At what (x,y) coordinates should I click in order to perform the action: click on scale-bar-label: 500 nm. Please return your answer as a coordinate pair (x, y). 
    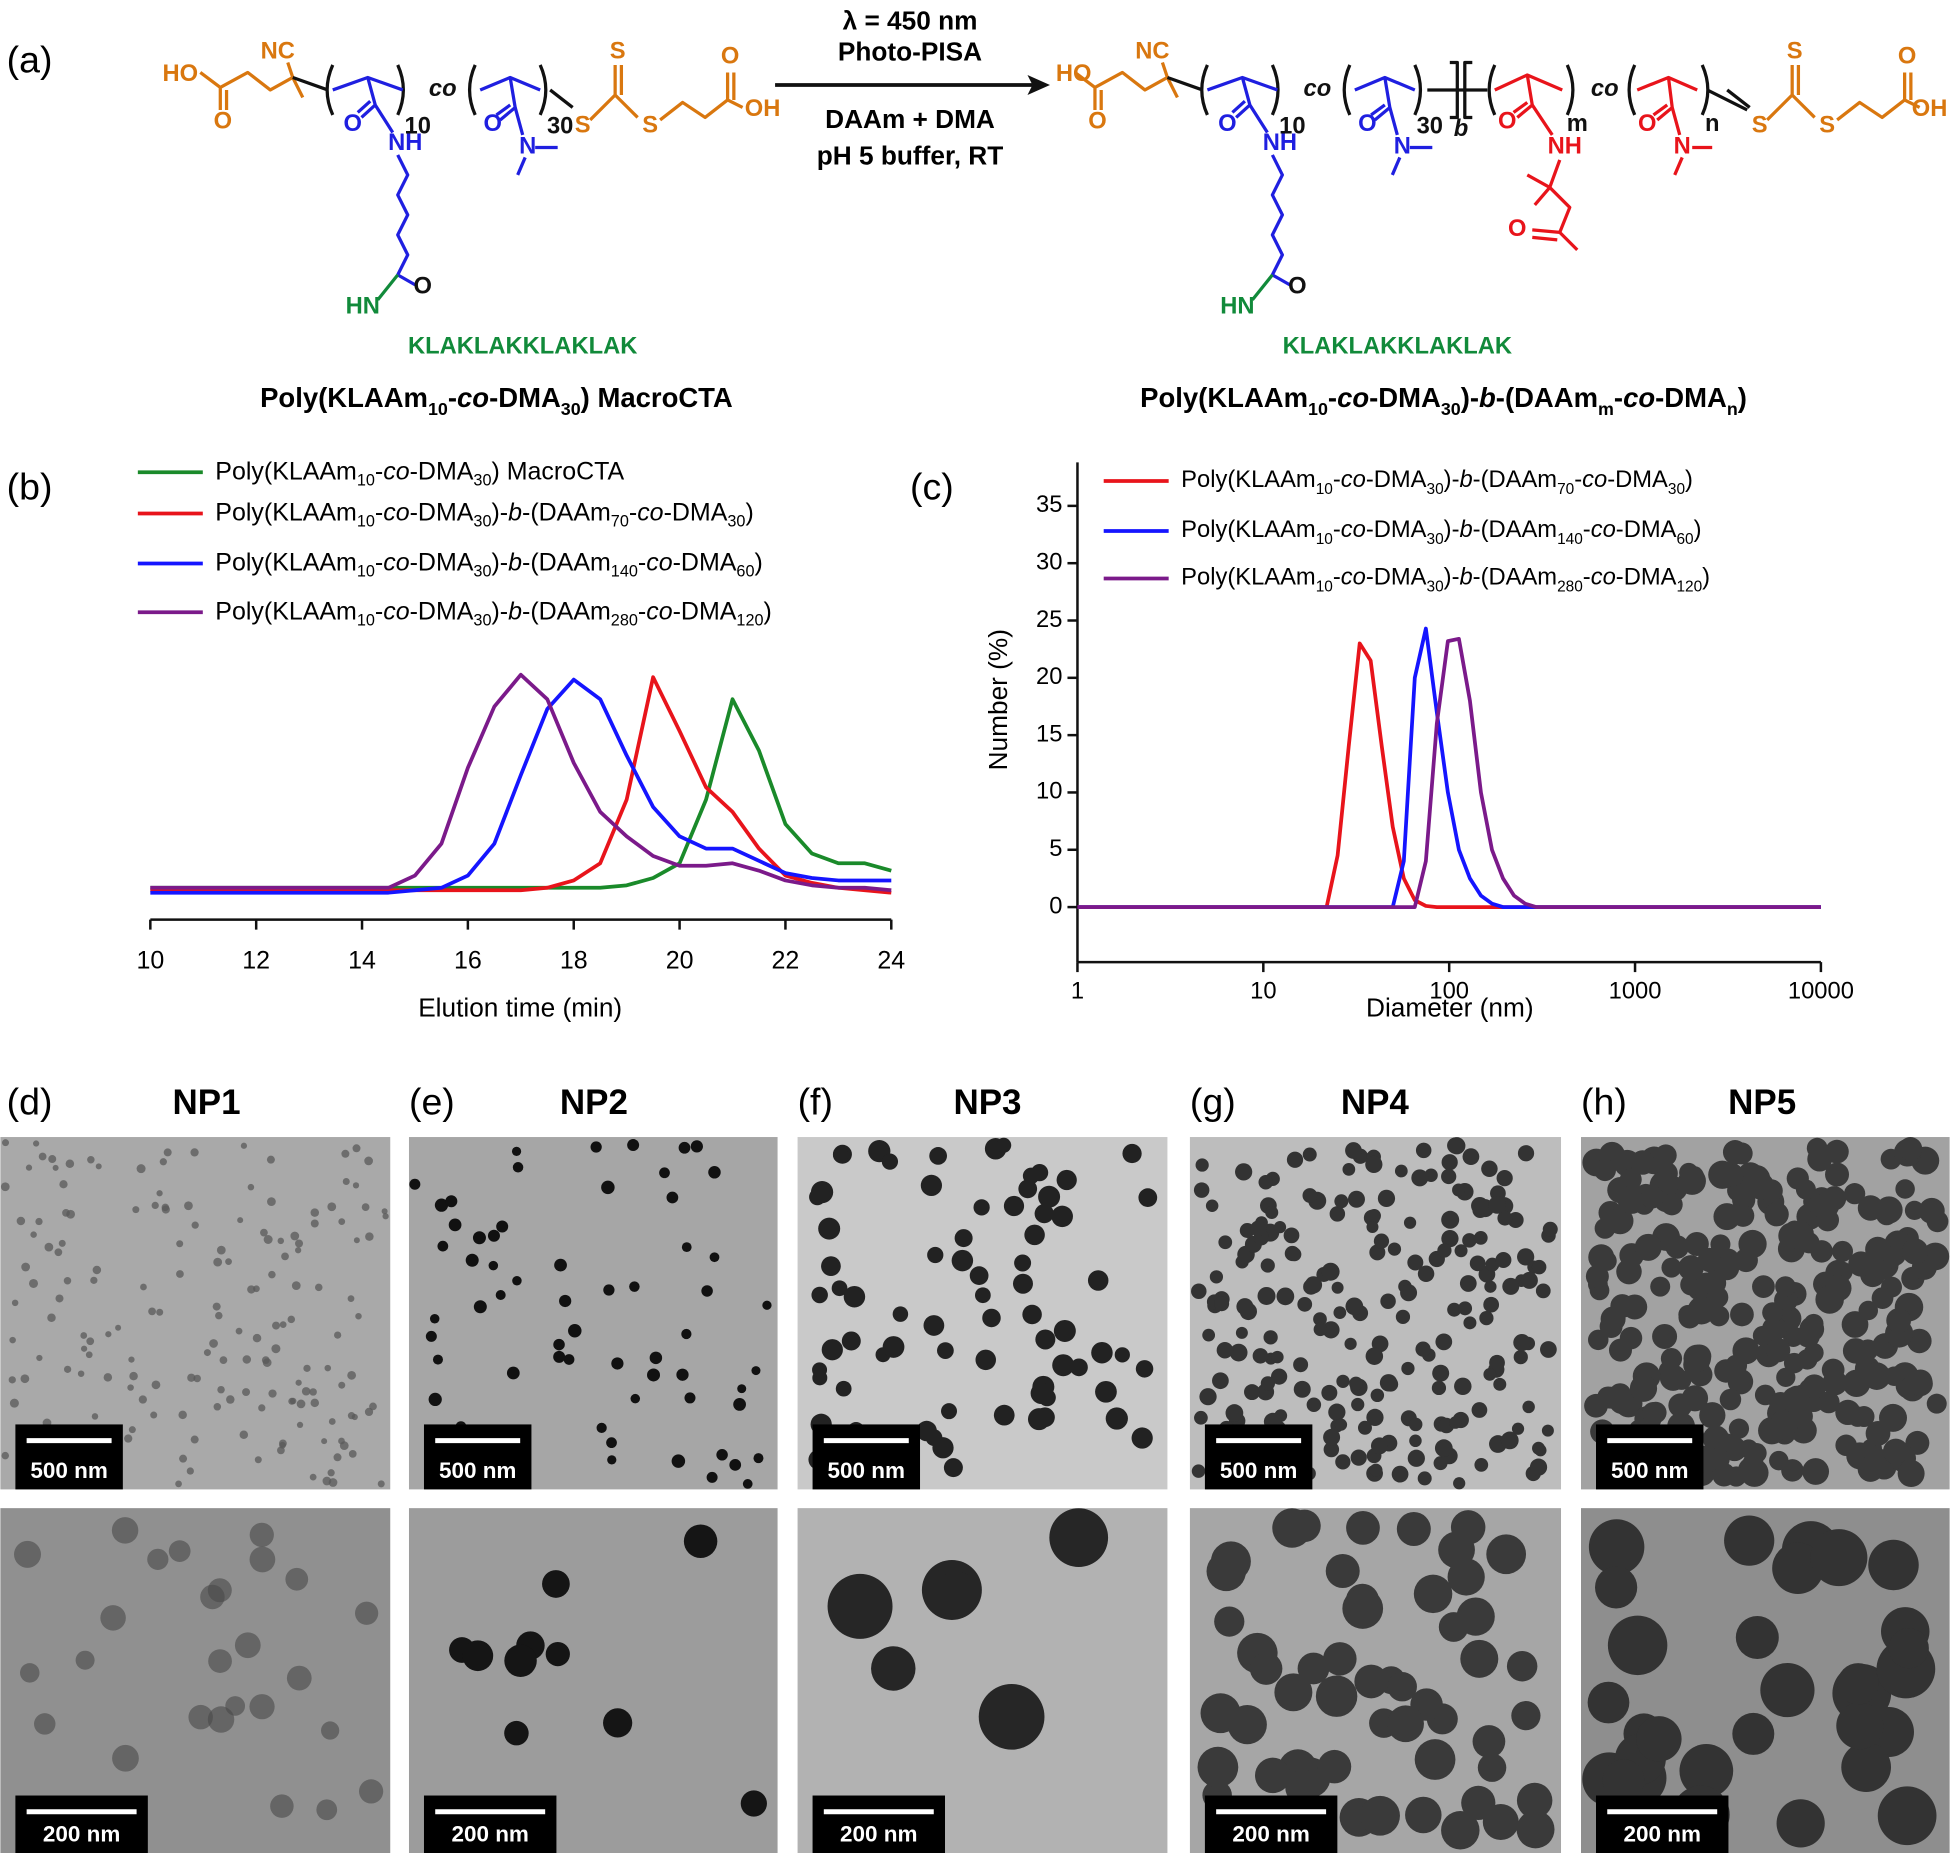
    Looking at the image, I should click on (478, 1470).